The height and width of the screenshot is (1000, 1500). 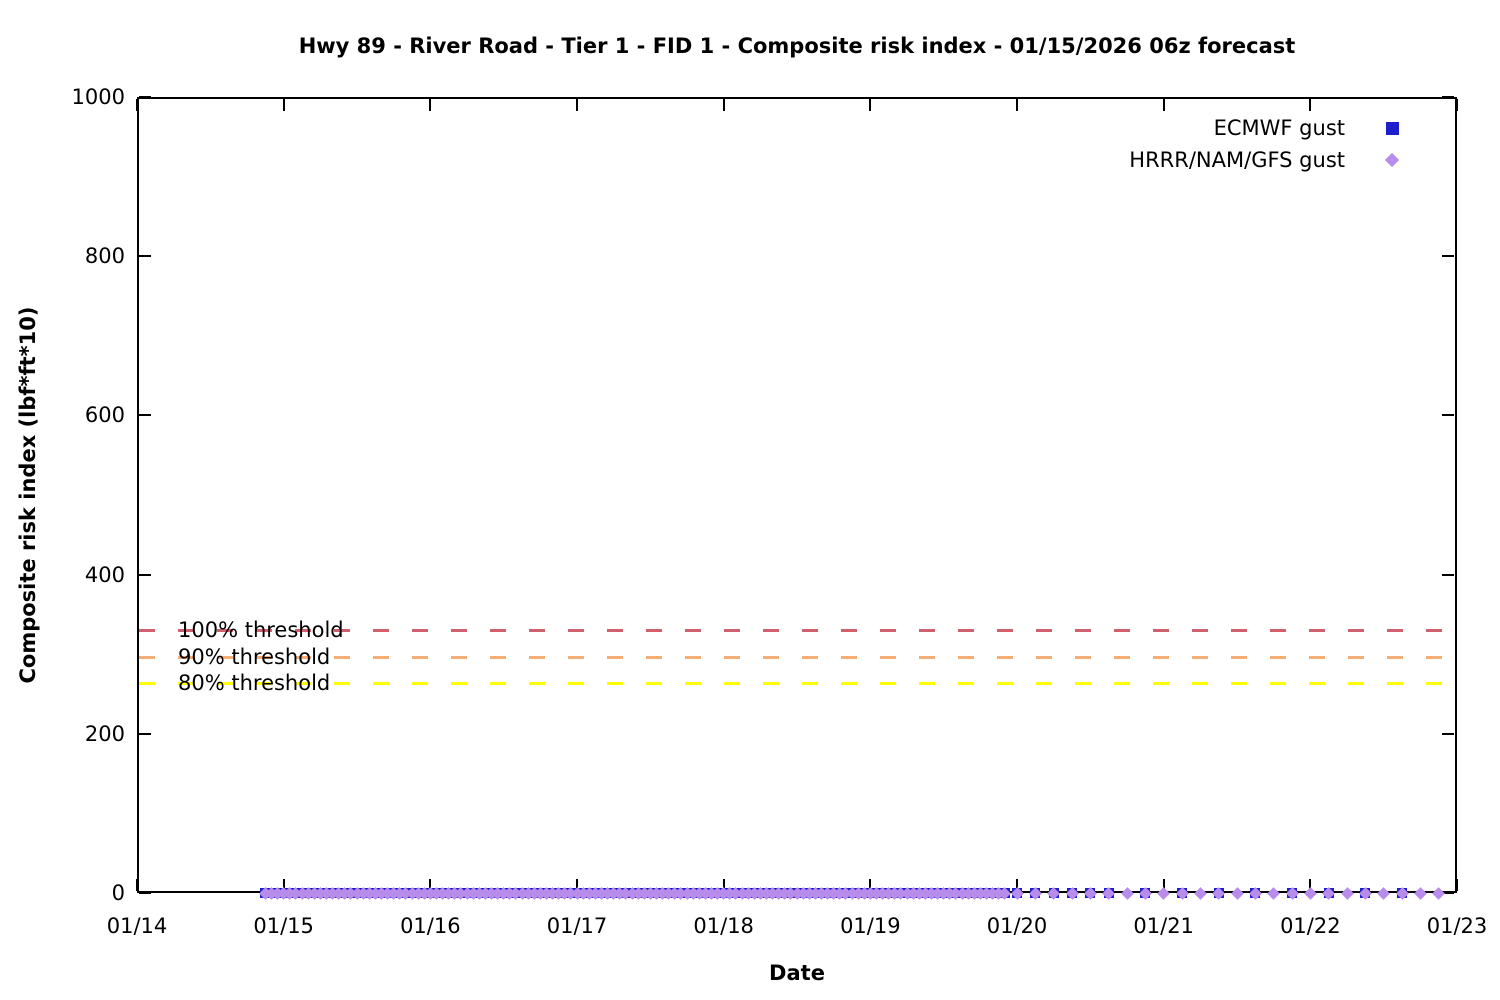 I want to click on y-tick-label: 400, so click(x=104, y=574).